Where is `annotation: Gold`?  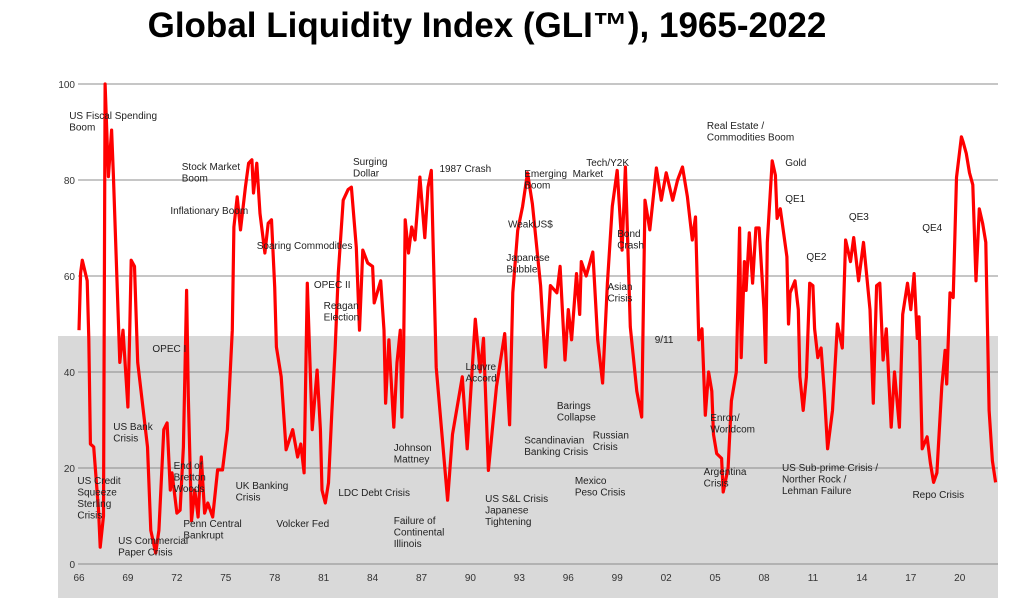
annotation: Gold is located at coordinates (795, 163).